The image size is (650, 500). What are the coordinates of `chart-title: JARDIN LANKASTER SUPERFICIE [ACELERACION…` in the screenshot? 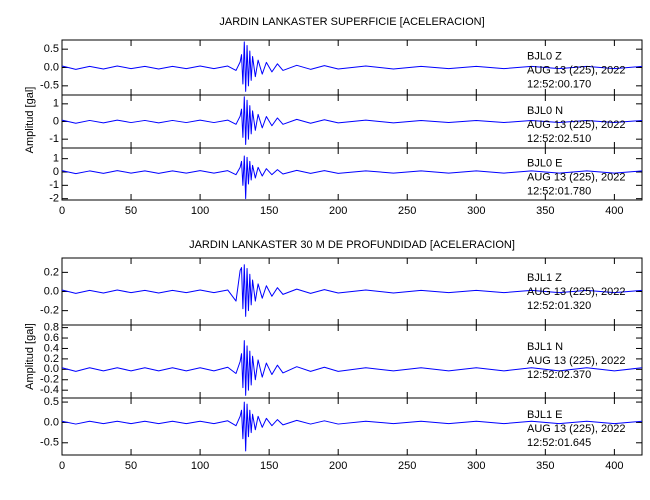 It's located at (351, 22).